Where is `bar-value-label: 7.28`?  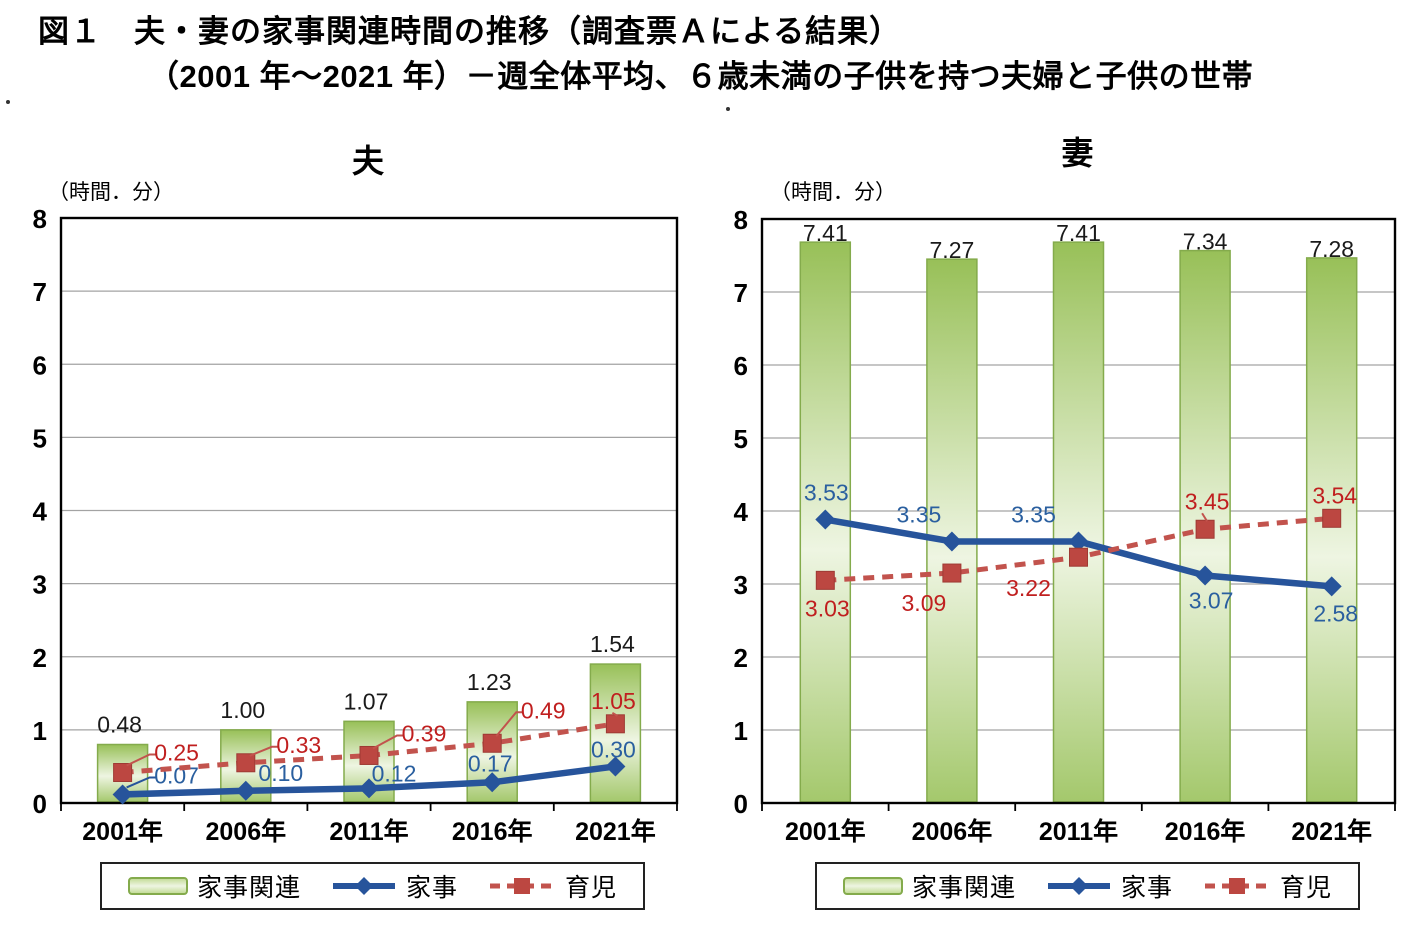
bar-value-label: 7.28 is located at coordinates (1331, 249).